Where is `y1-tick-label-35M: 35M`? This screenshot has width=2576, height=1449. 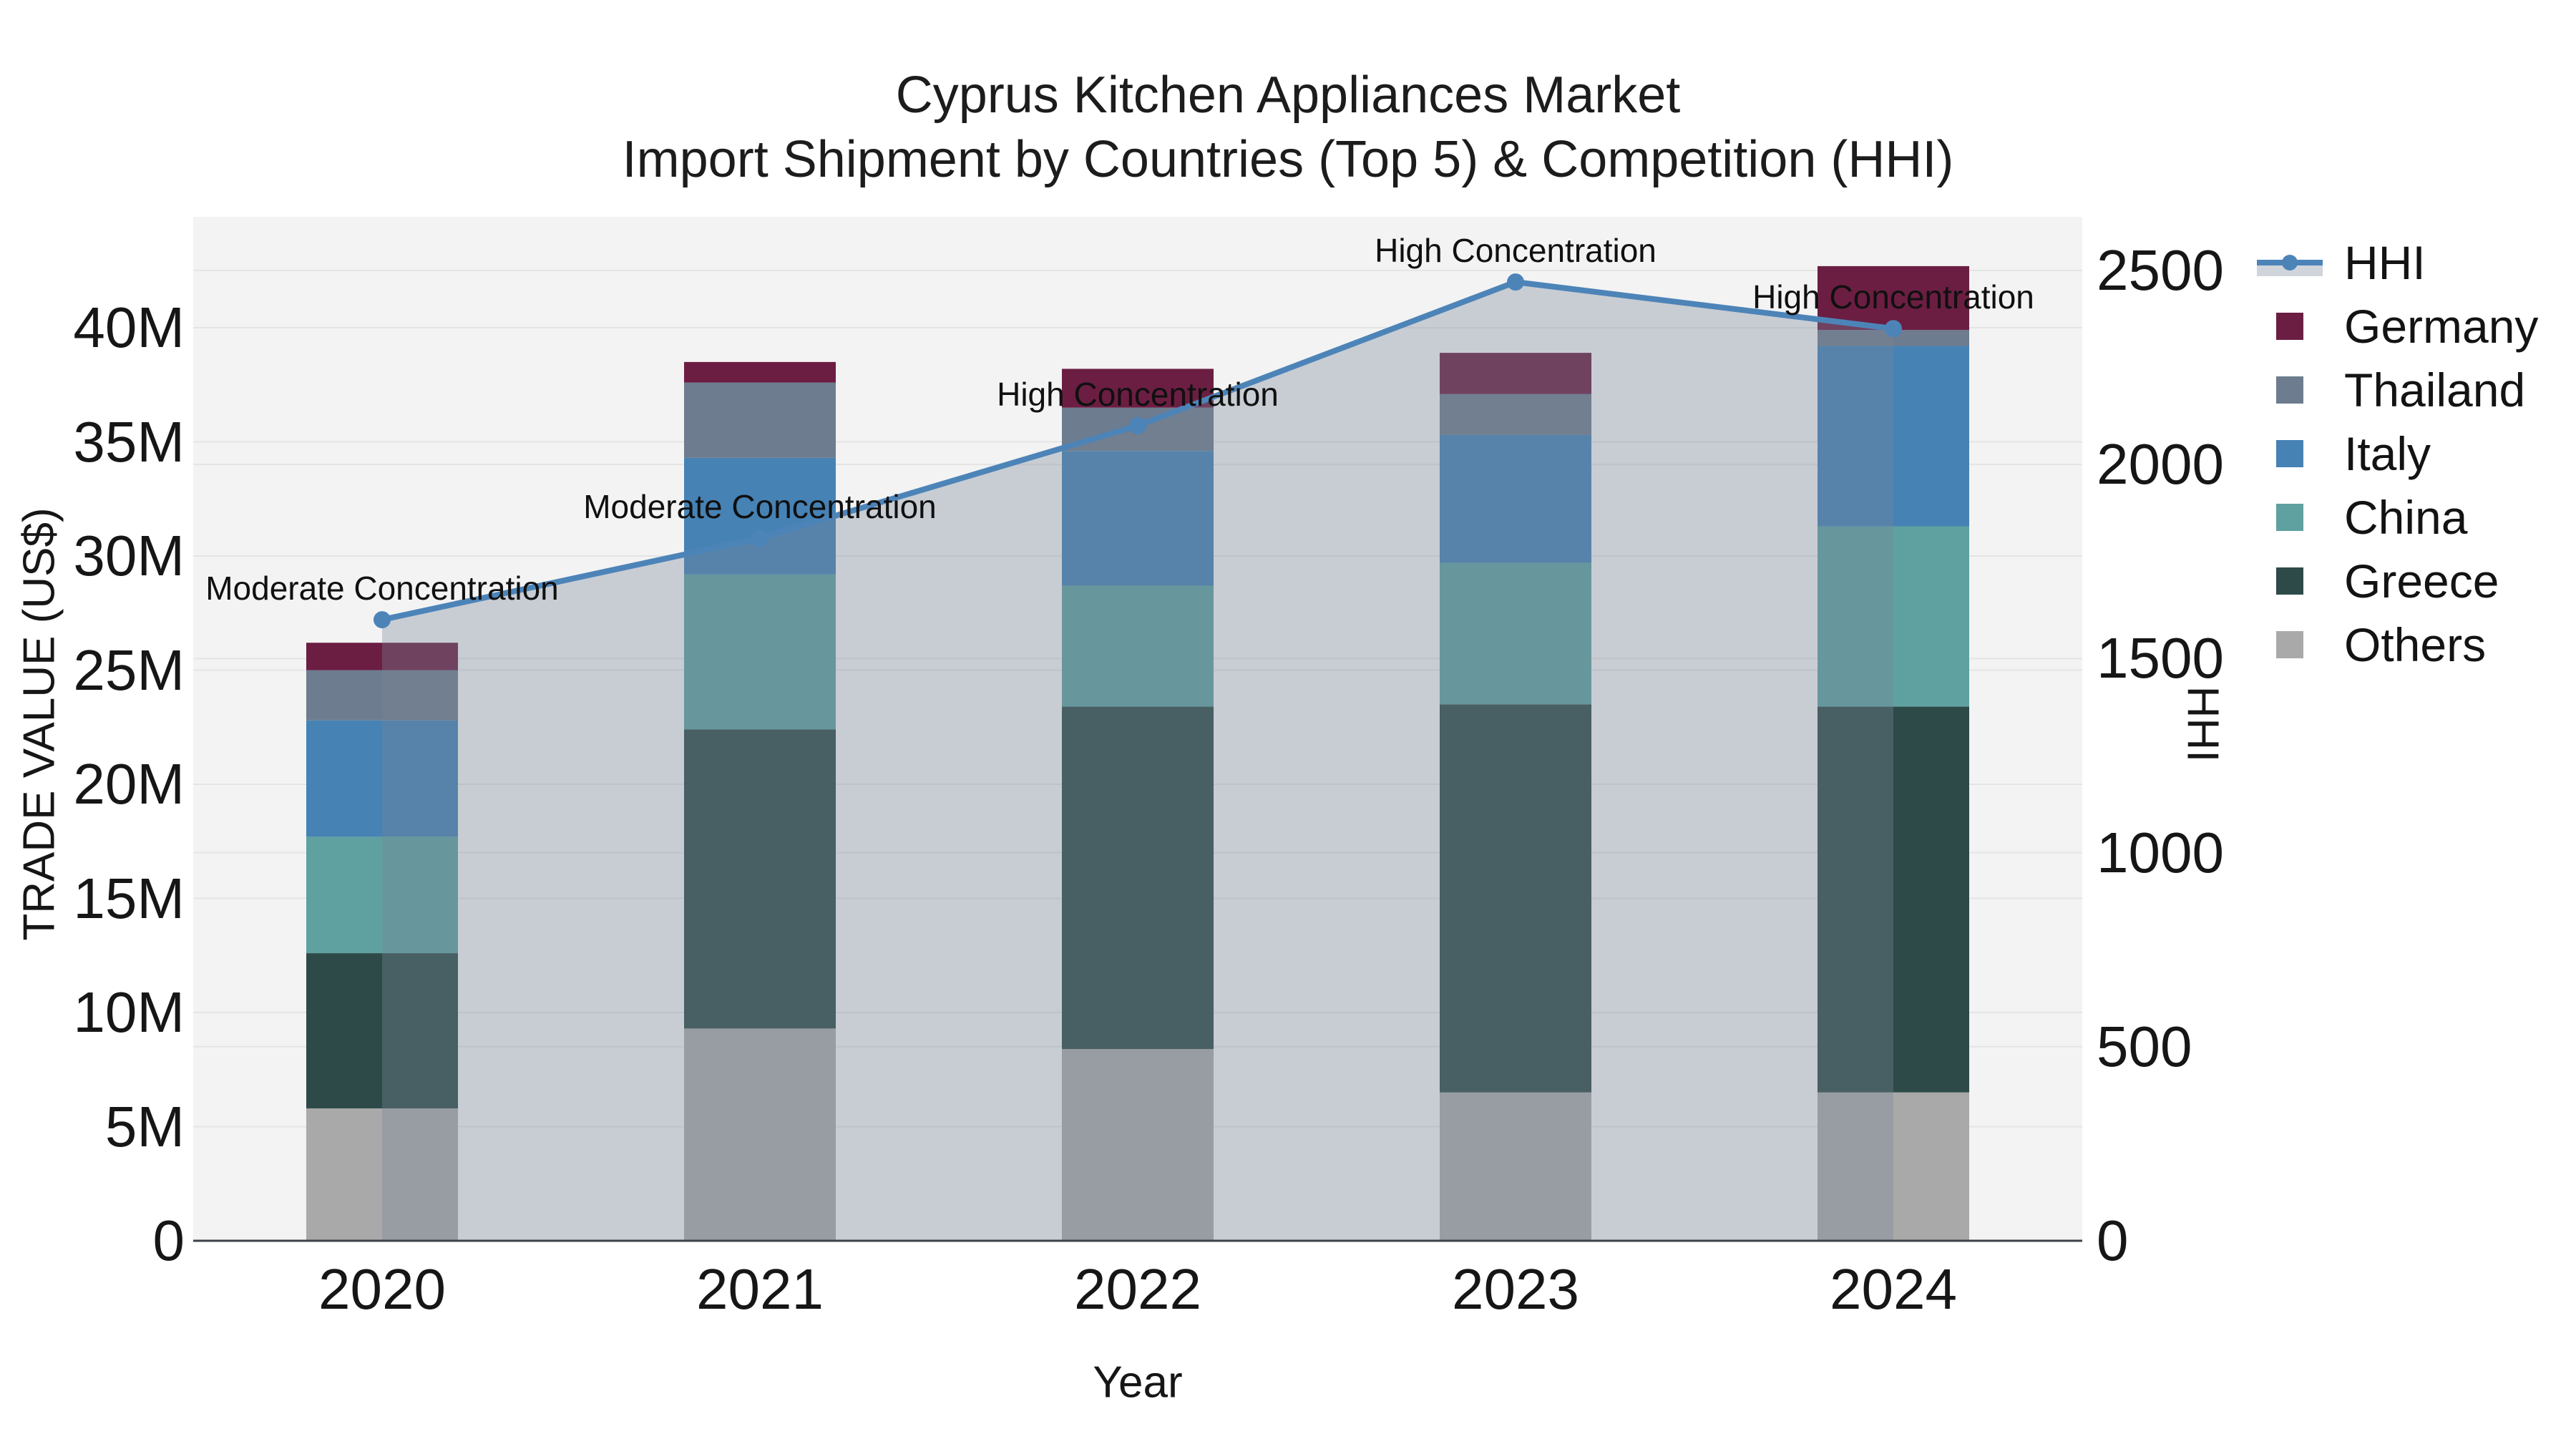 y1-tick-label-35M: 35M is located at coordinates (129, 442).